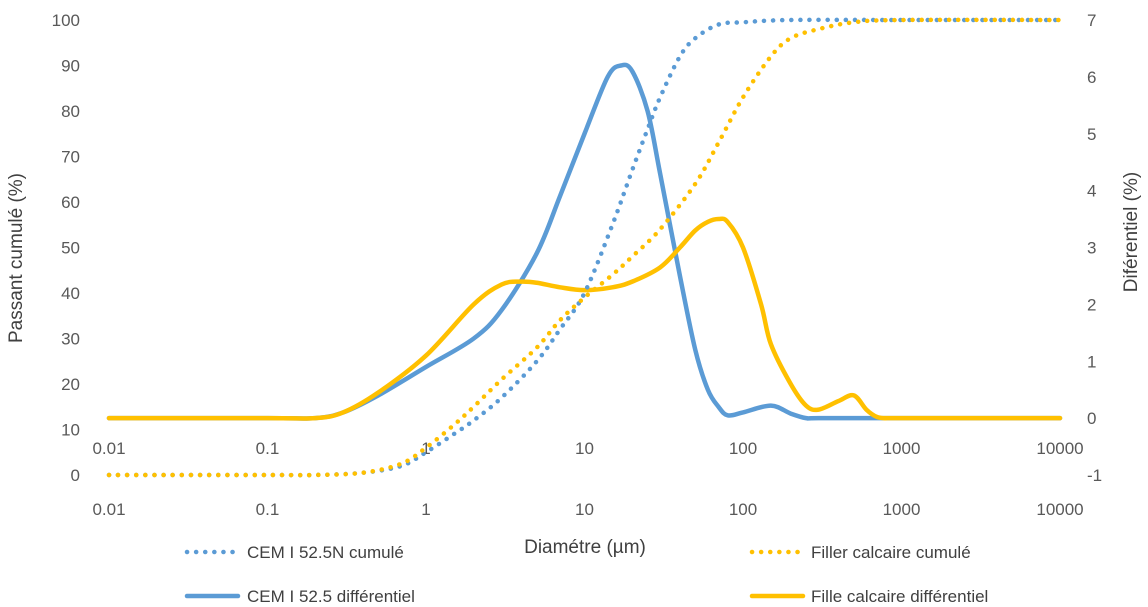 Image resolution: width=1148 pixels, height=607 pixels. Describe the element at coordinates (425, 448) in the screenshot. I see `x2-tick-label: 1` at that location.